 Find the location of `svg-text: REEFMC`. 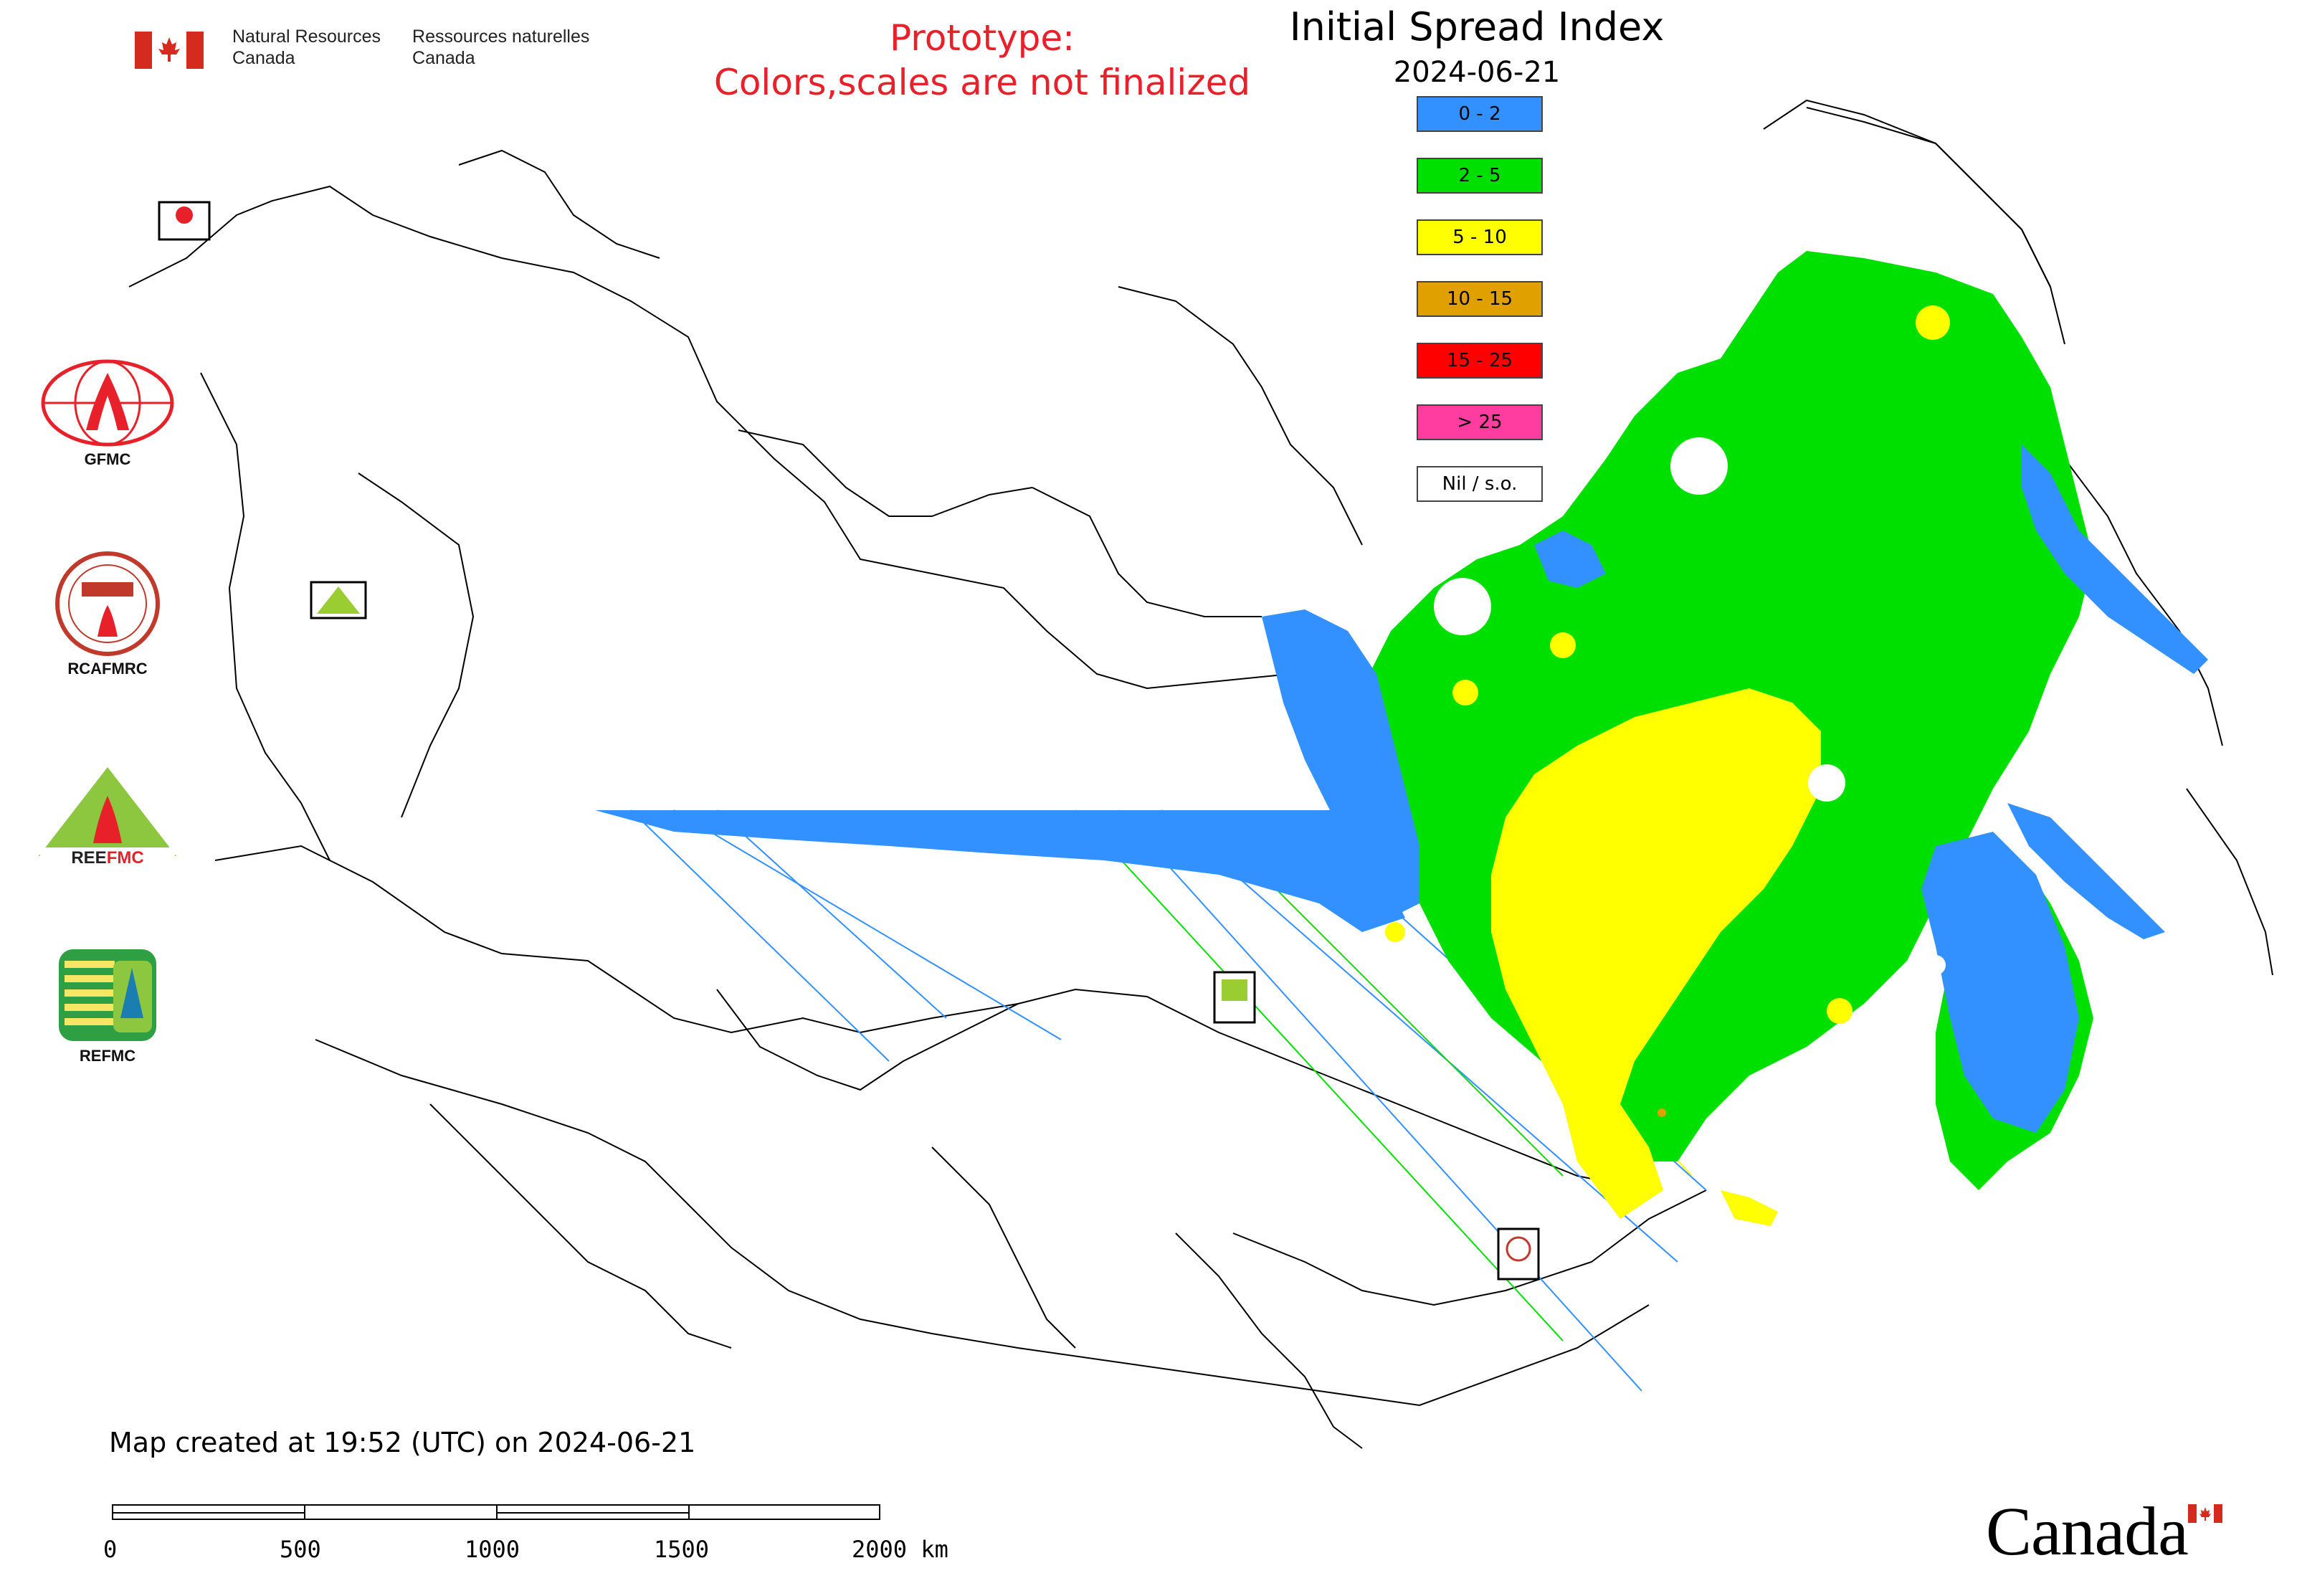

svg-text: REEFMC is located at coordinates (107, 858).